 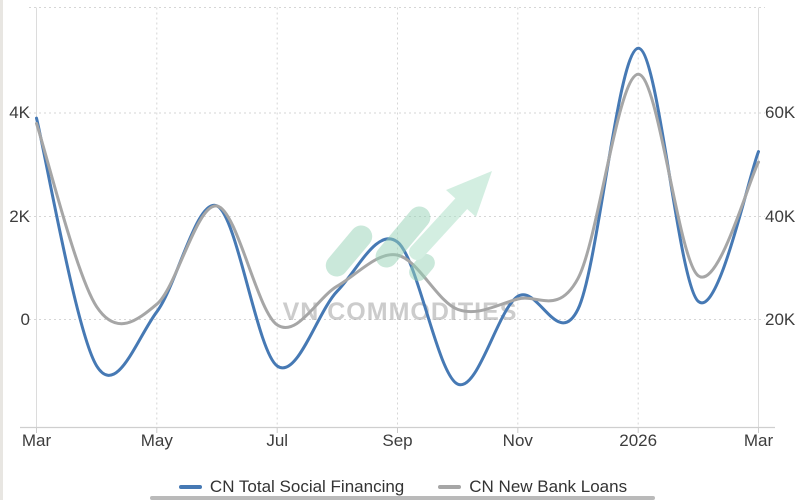 I want to click on x-tick-nov: Nov, so click(x=517, y=440).